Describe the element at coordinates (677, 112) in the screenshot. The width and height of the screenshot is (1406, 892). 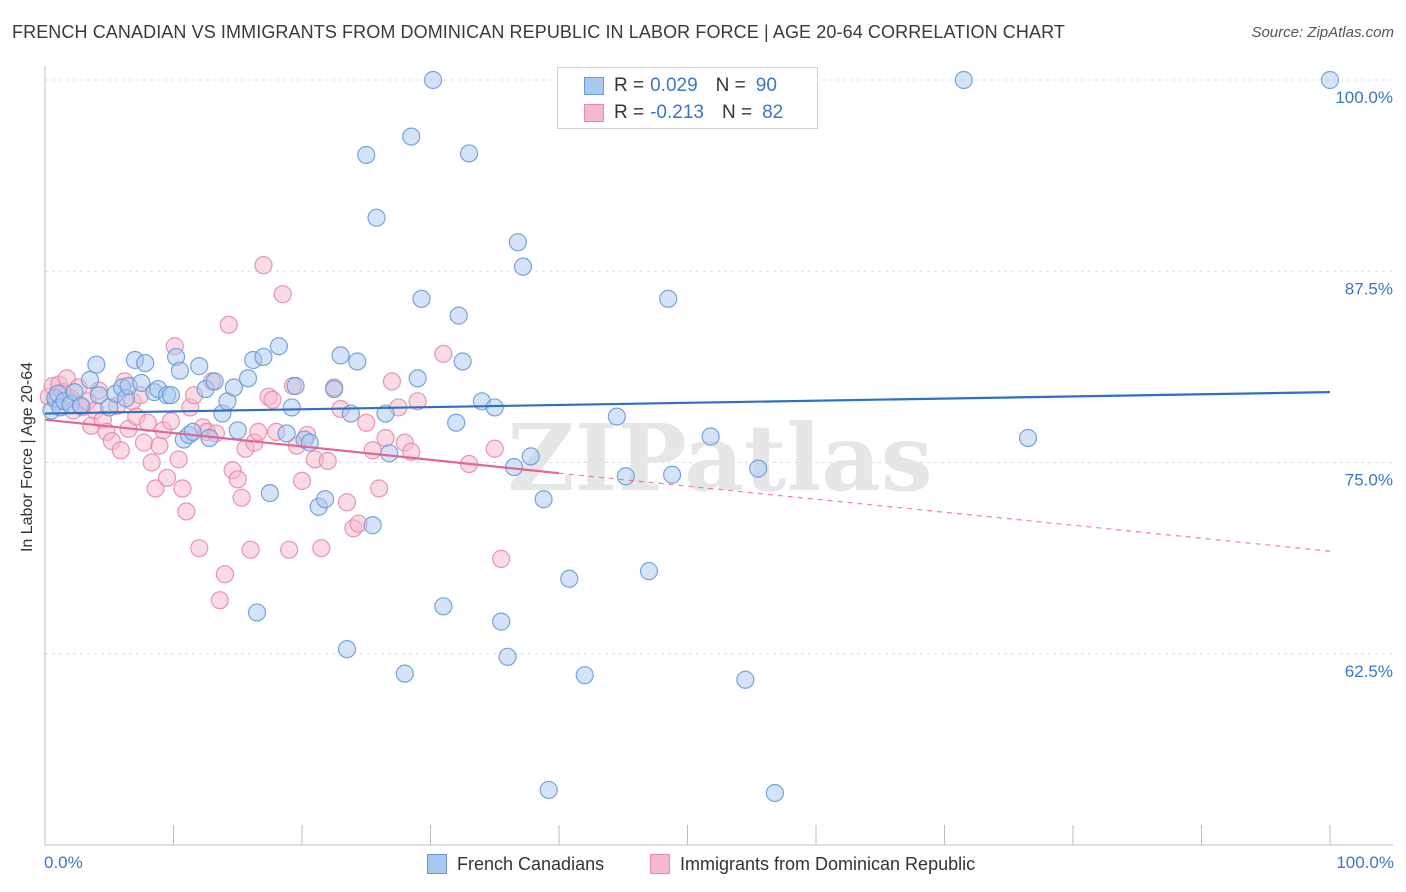
I see `r-value: -0.213` at that location.